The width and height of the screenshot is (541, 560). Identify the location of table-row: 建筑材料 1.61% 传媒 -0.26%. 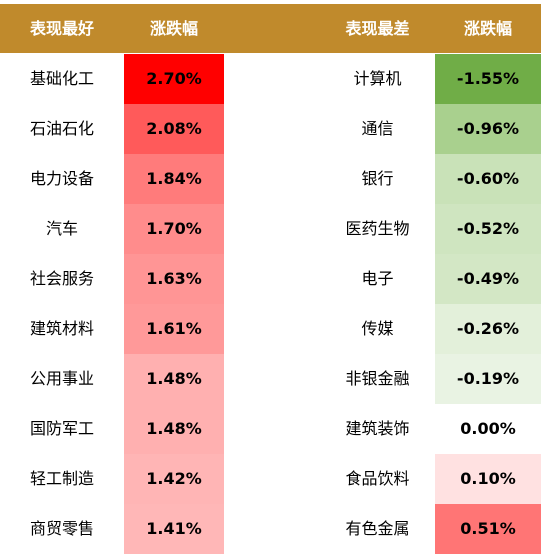
(270, 329).